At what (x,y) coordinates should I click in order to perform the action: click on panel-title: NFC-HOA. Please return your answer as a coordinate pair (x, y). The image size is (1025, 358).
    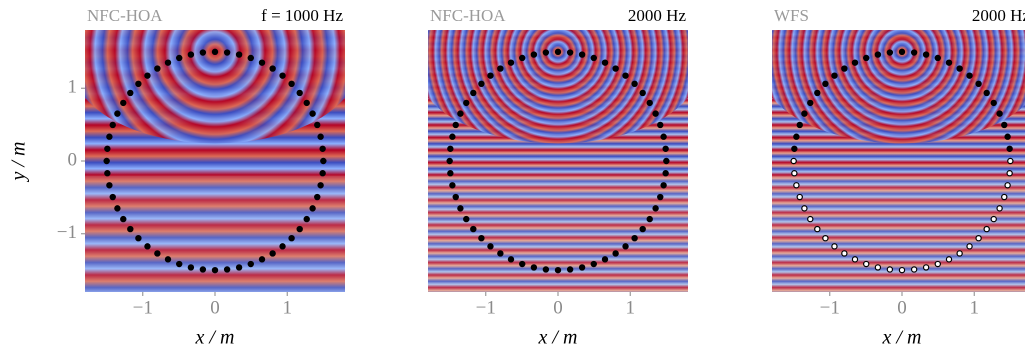
    Looking at the image, I should click on (125, 15).